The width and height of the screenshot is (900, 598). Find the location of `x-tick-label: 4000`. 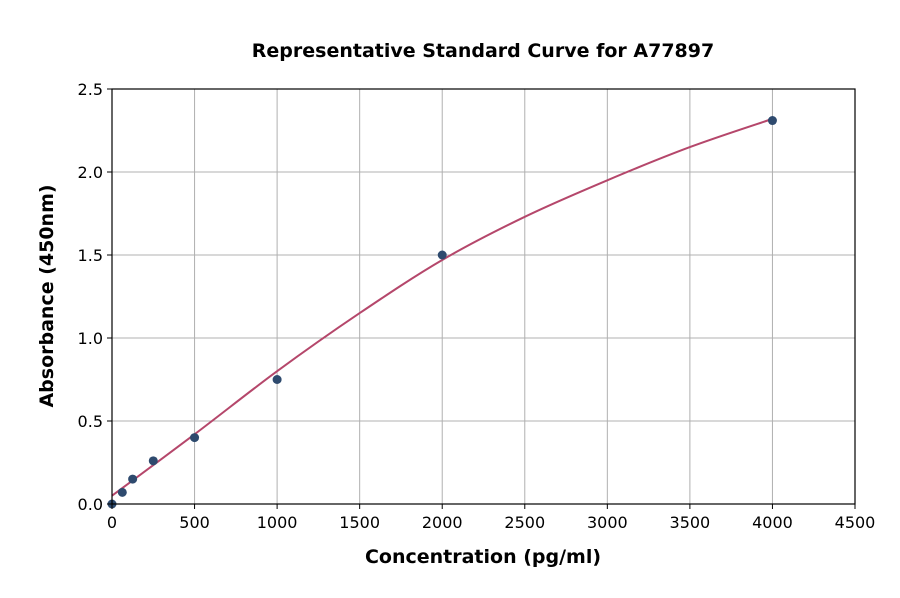

x-tick-label: 4000 is located at coordinates (772, 522).